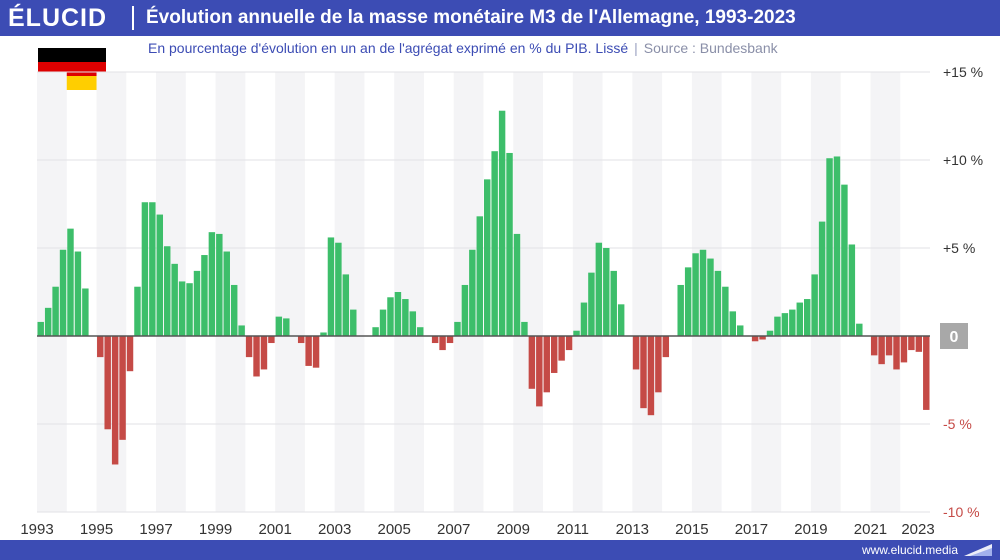 This screenshot has width=1000, height=560. I want to click on x-tick-label: 2003, so click(334, 529).